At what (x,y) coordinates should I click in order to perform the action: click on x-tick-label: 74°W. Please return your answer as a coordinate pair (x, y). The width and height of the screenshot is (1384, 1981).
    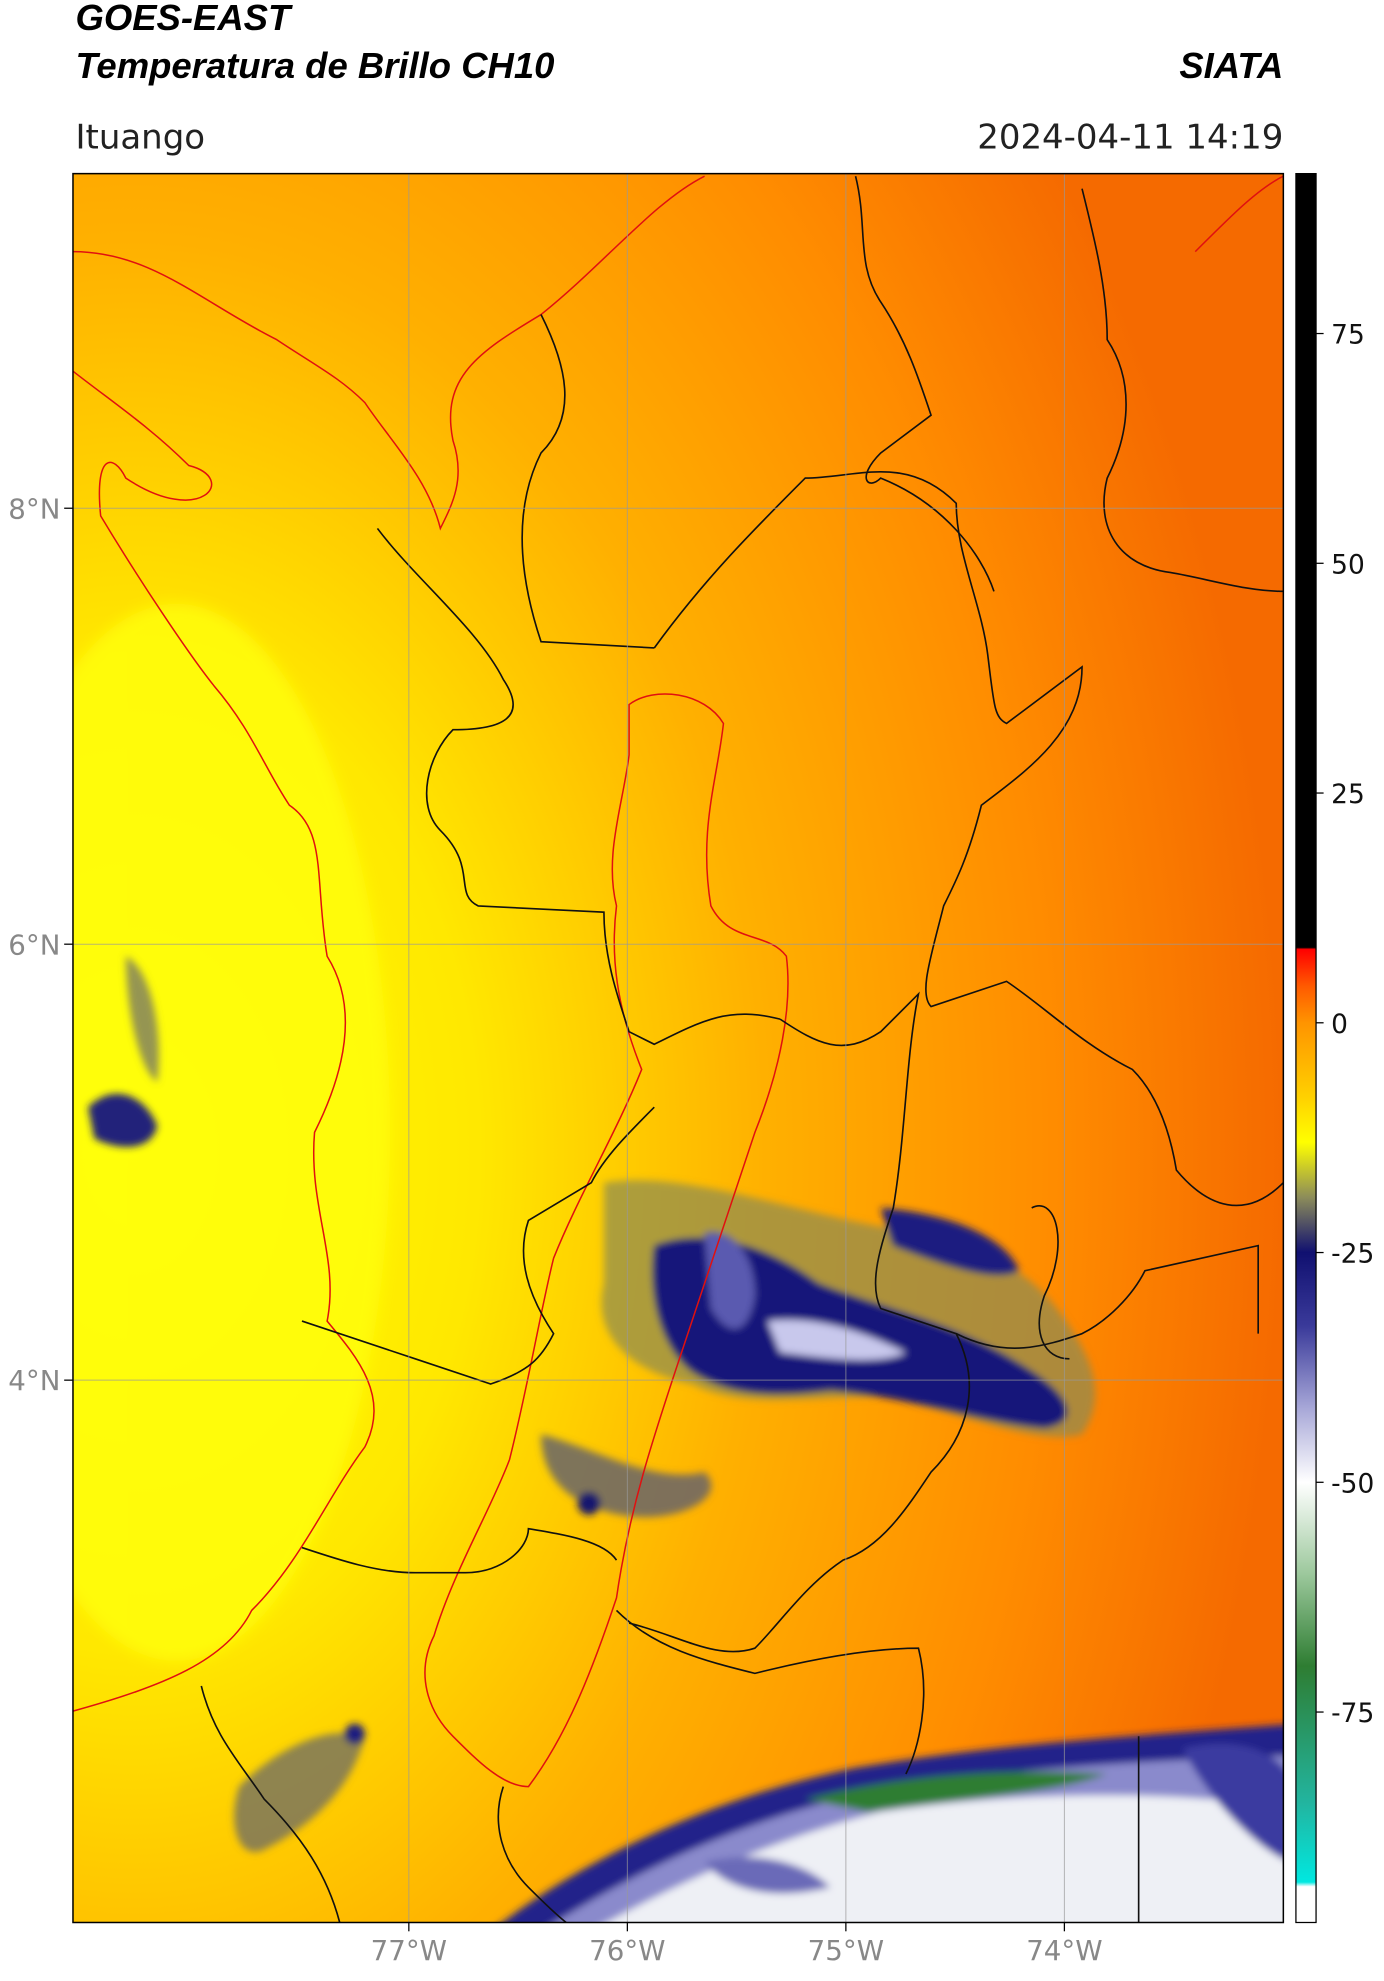
    Looking at the image, I should click on (1064, 1950).